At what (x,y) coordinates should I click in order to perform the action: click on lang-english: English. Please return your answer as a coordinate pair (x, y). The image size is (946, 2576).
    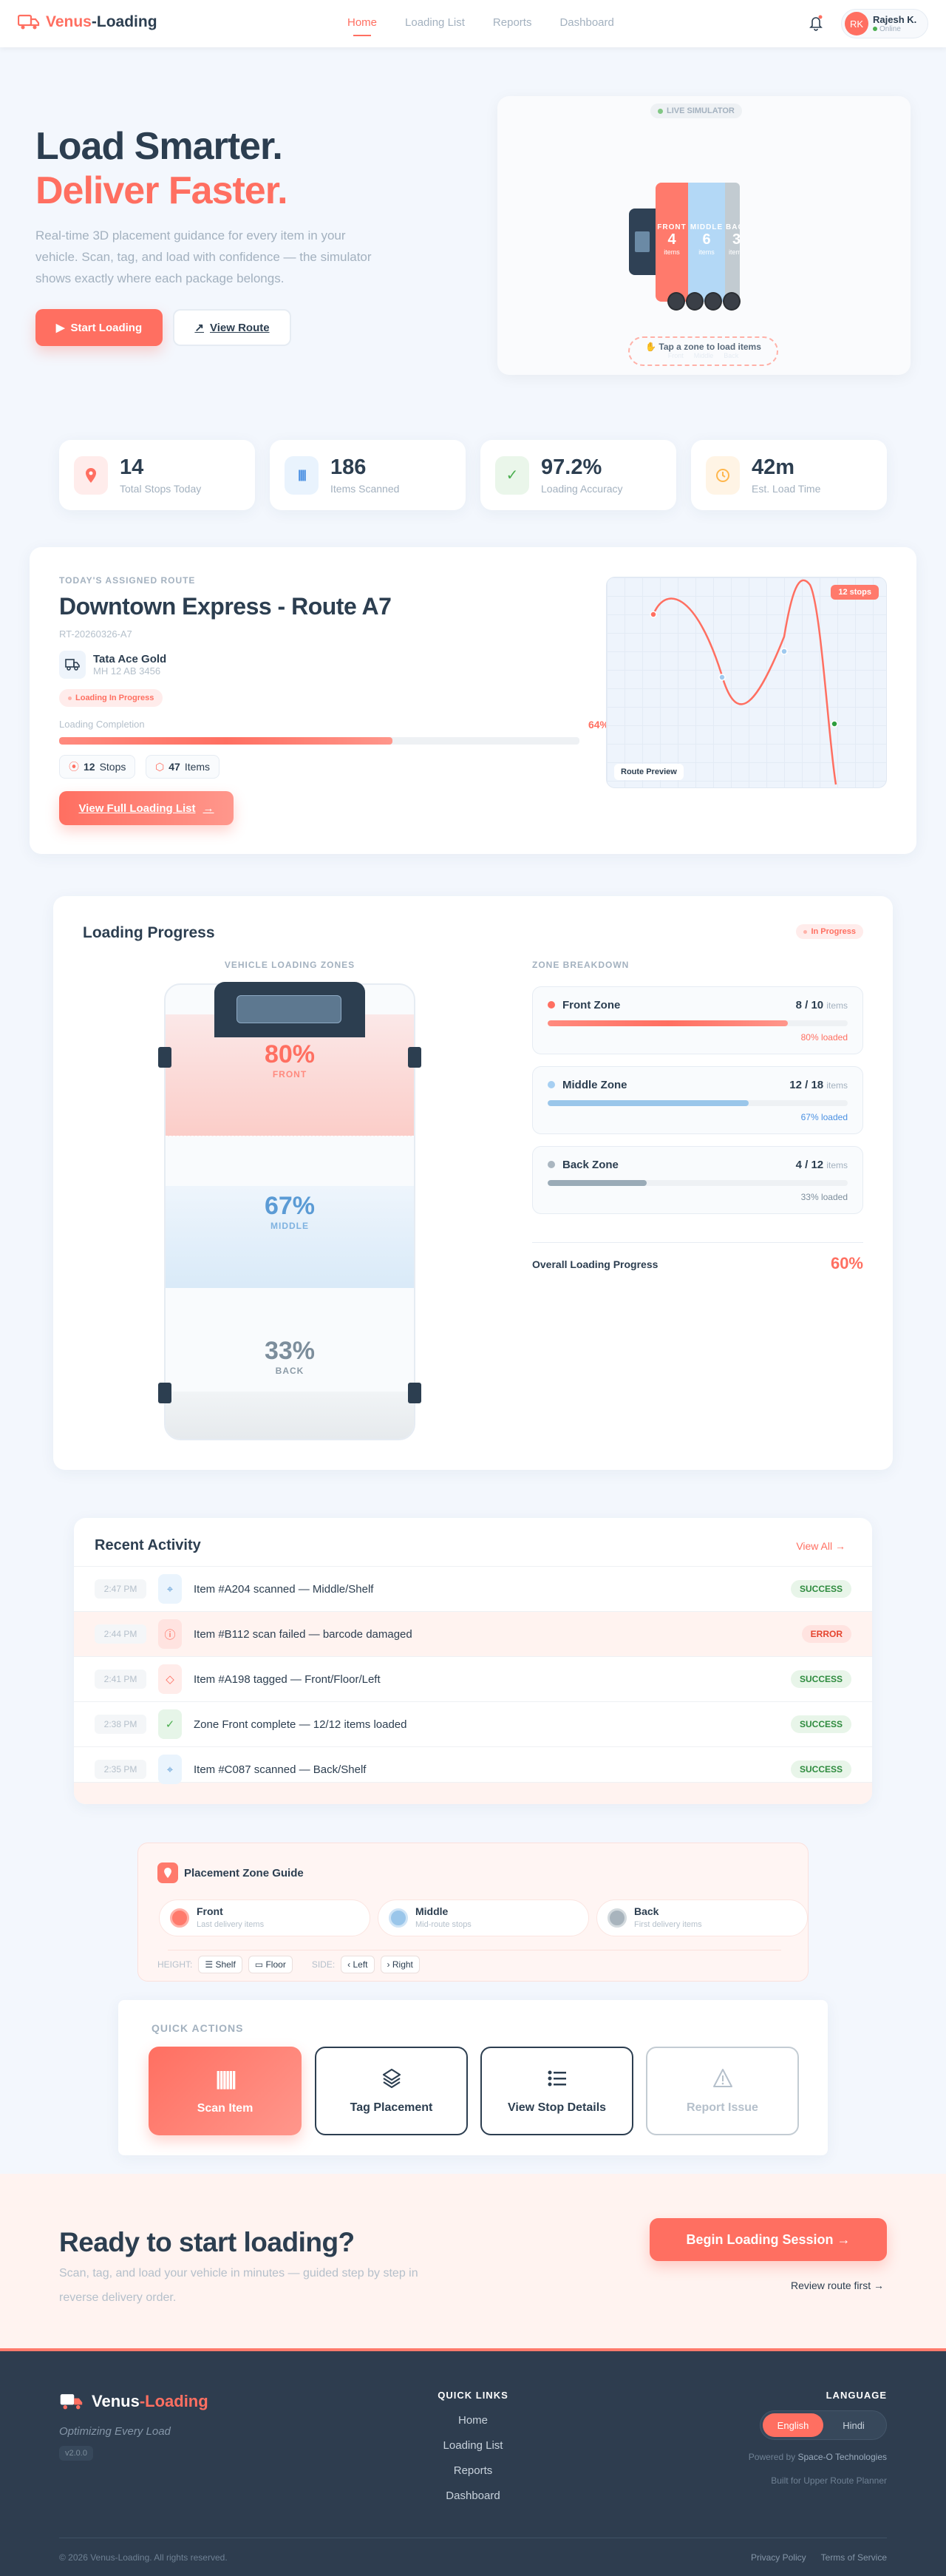
    Looking at the image, I should click on (793, 2425).